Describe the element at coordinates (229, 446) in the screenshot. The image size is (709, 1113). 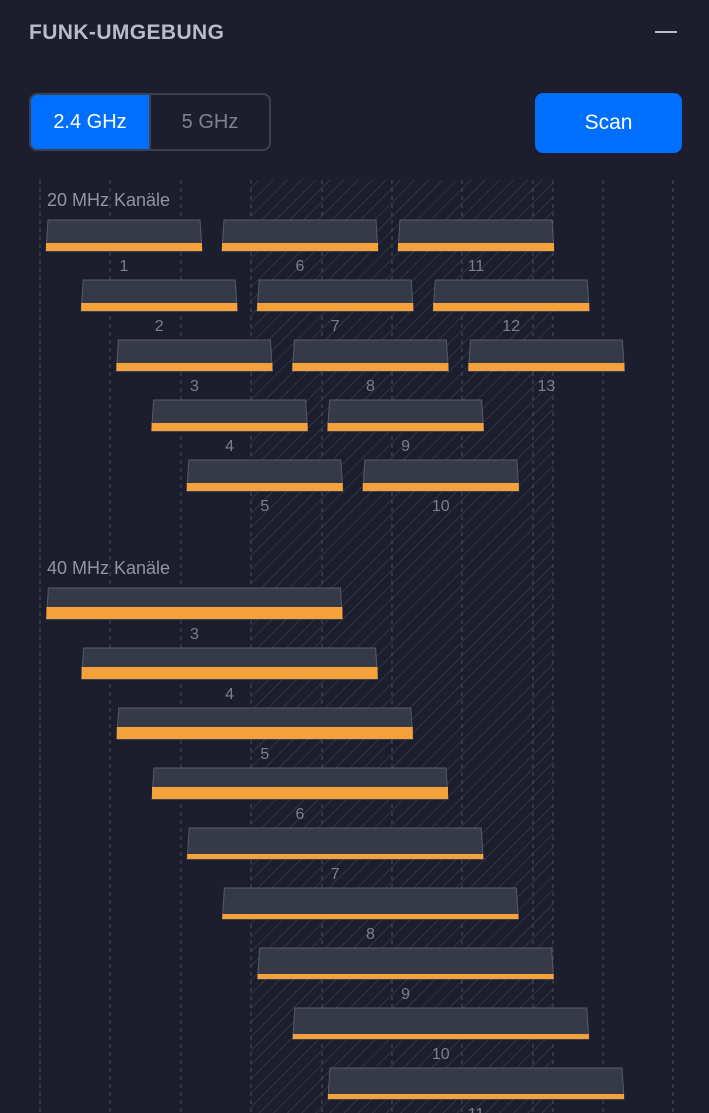
I see `channel-20mhz-label: 4` at that location.